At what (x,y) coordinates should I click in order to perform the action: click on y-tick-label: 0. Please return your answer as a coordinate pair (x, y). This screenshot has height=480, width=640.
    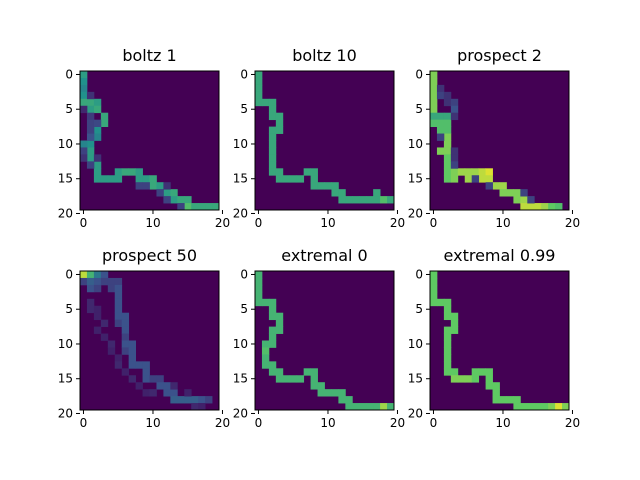
    Looking at the image, I should click on (419, 74).